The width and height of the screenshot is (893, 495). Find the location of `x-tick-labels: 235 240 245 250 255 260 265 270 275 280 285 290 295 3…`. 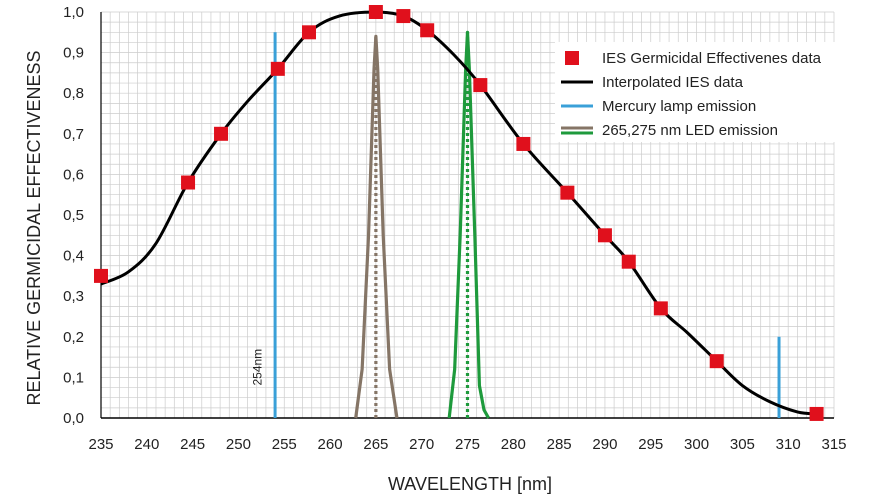

x-tick-labels: 235 240 245 250 255 260 265 270 275 280 285 290 295 3… is located at coordinates (467, 444).